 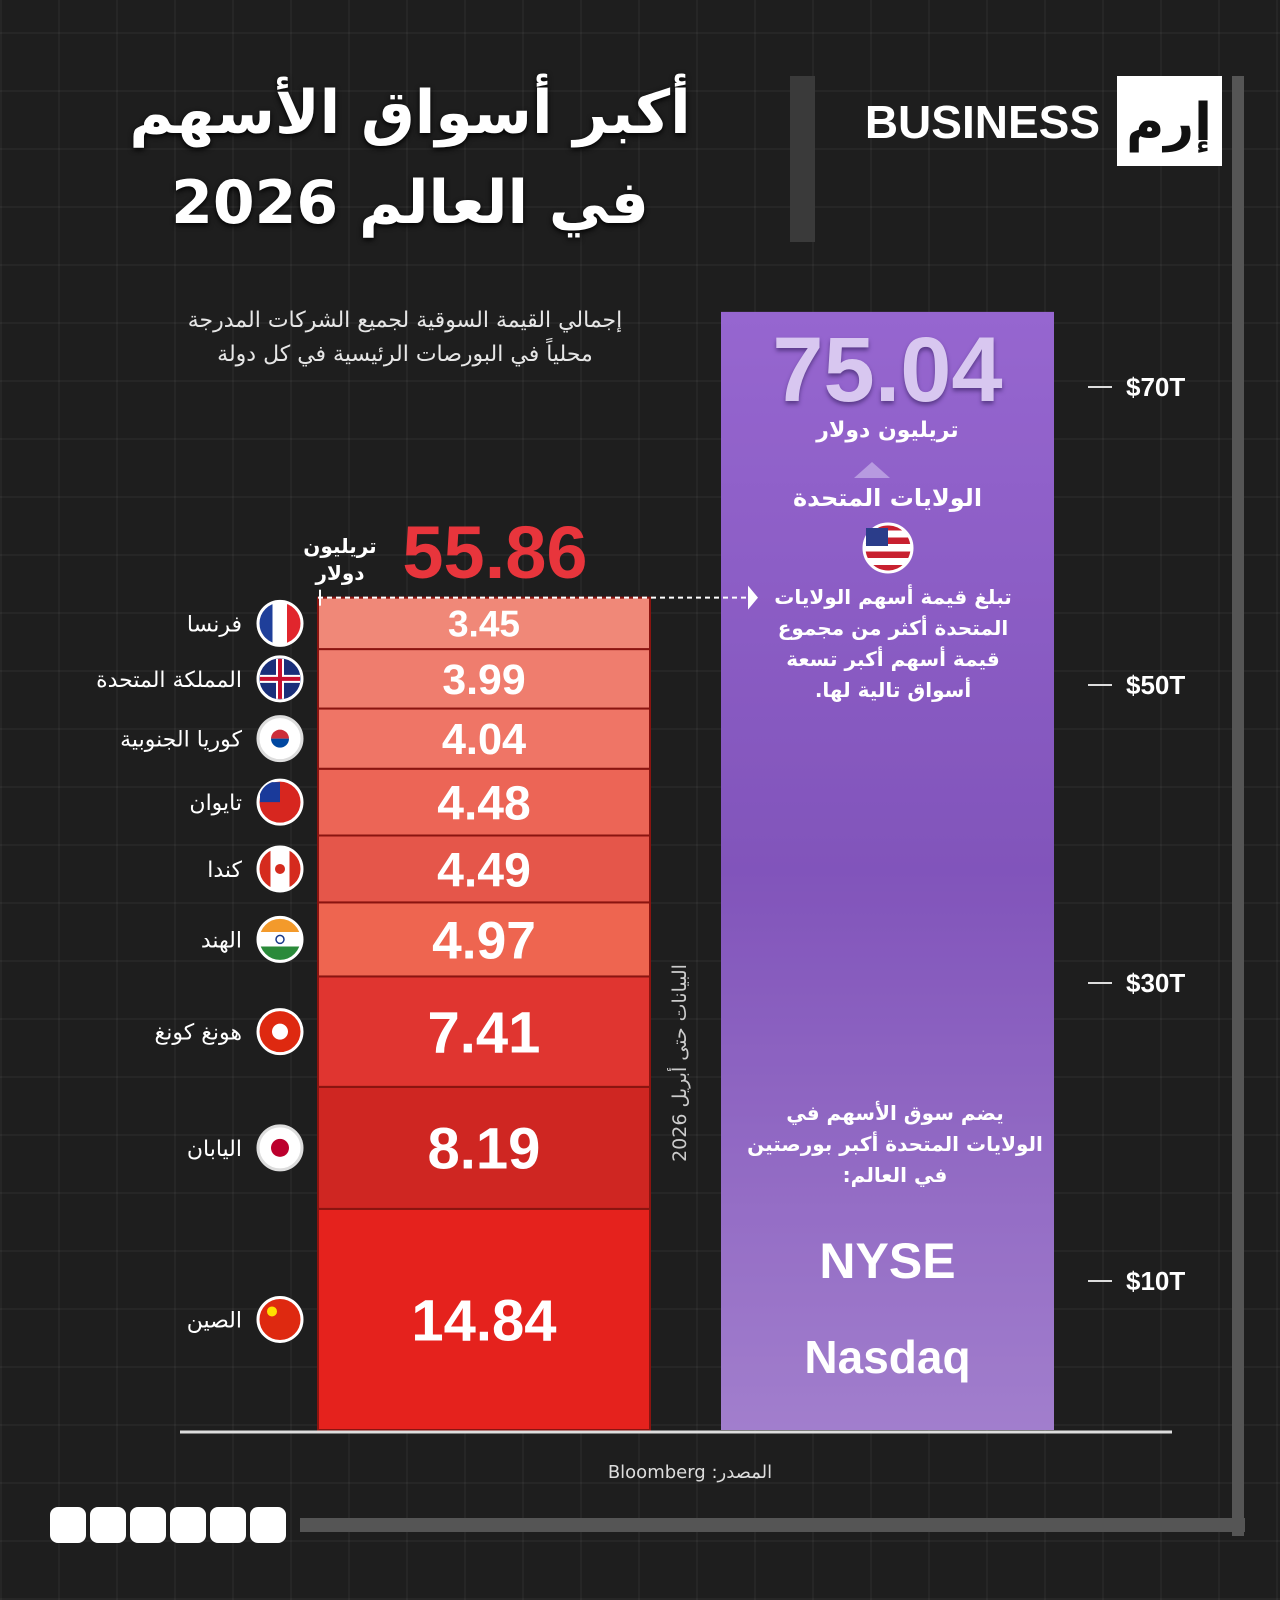 I want to click on brand-bar, so click(x=802, y=159).